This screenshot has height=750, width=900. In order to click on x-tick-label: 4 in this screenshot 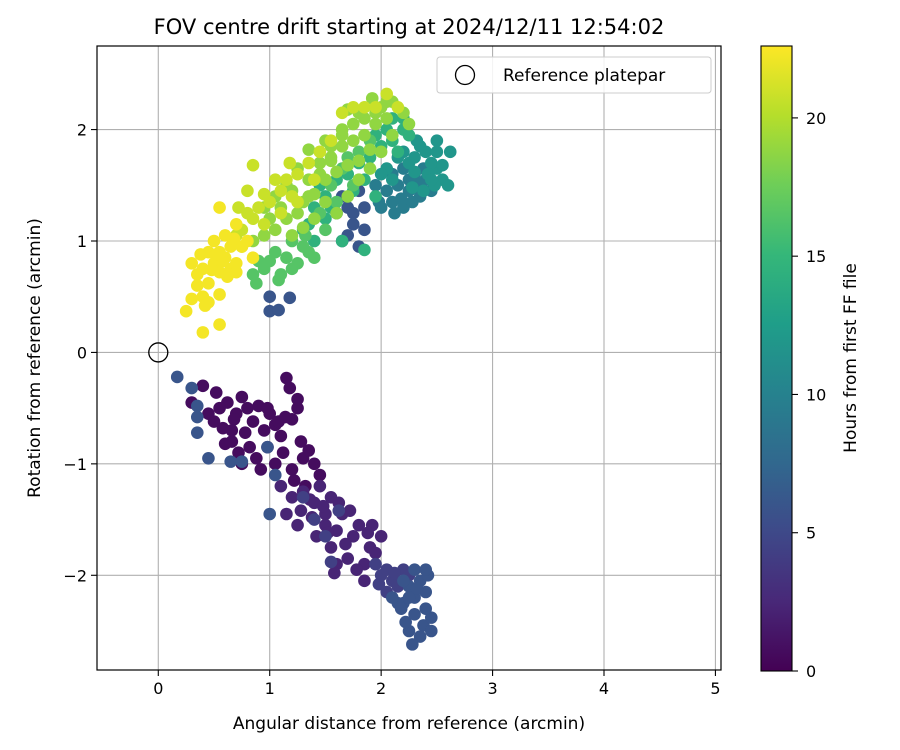, I will do `click(604, 688)`.